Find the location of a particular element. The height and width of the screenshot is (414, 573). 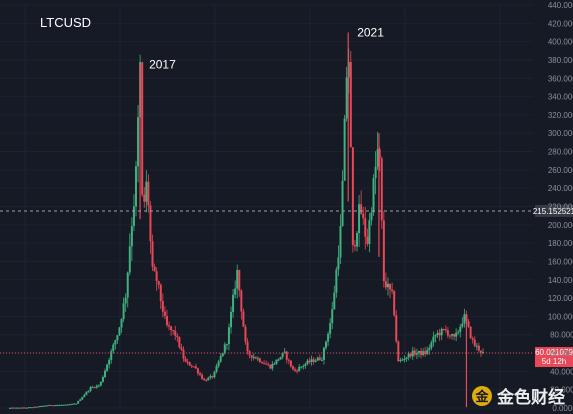

y-tick-label: 260.000000 is located at coordinates (560, 170).